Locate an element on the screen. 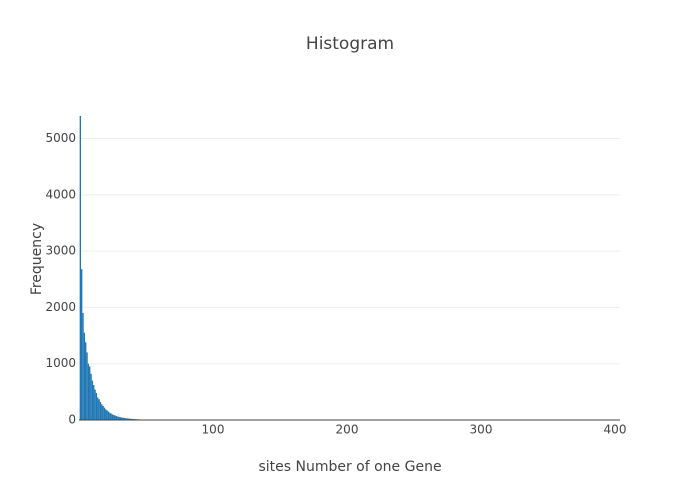  y-tick-label: 3000 is located at coordinates (60, 251).